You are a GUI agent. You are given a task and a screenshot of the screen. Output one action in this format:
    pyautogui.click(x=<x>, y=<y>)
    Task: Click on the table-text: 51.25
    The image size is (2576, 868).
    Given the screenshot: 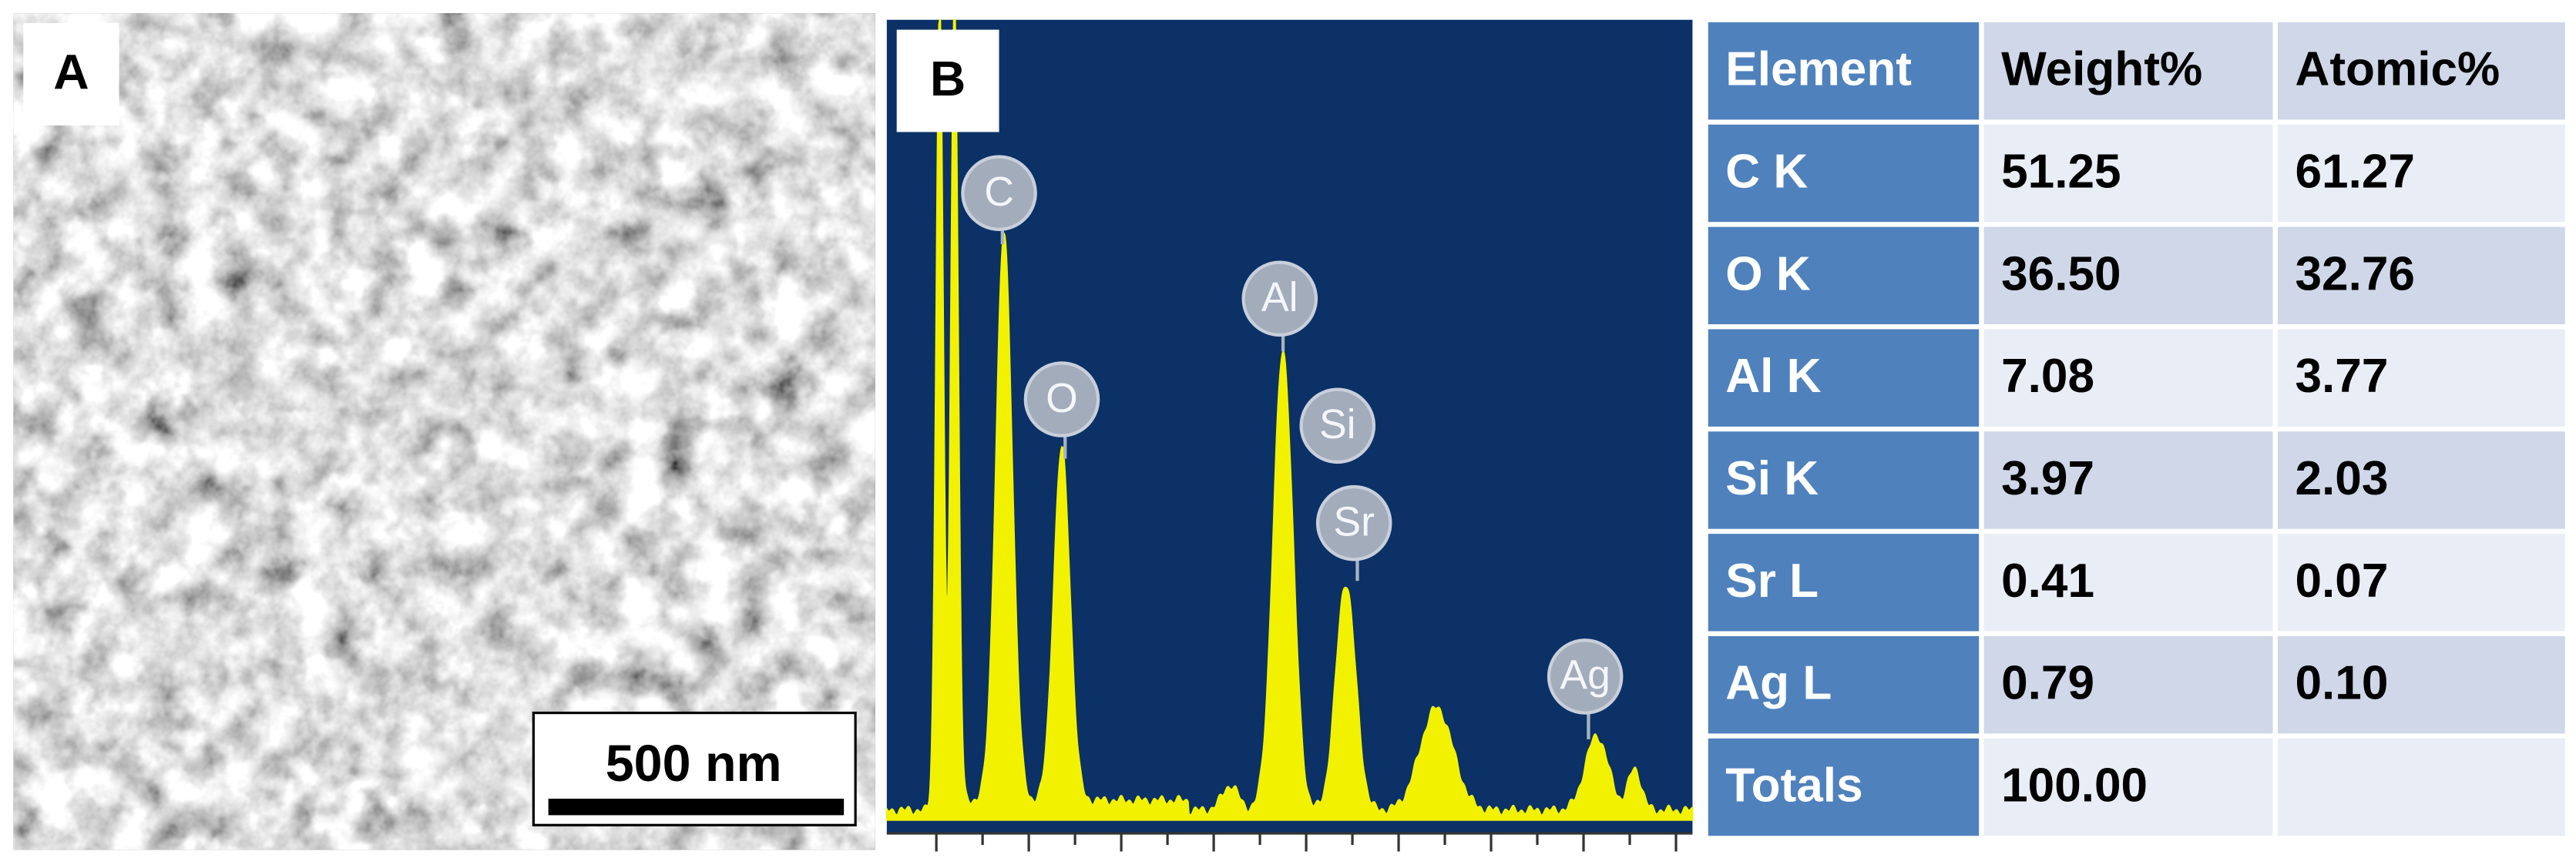 What is the action you would take?
    pyautogui.click(x=2061, y=172)
    